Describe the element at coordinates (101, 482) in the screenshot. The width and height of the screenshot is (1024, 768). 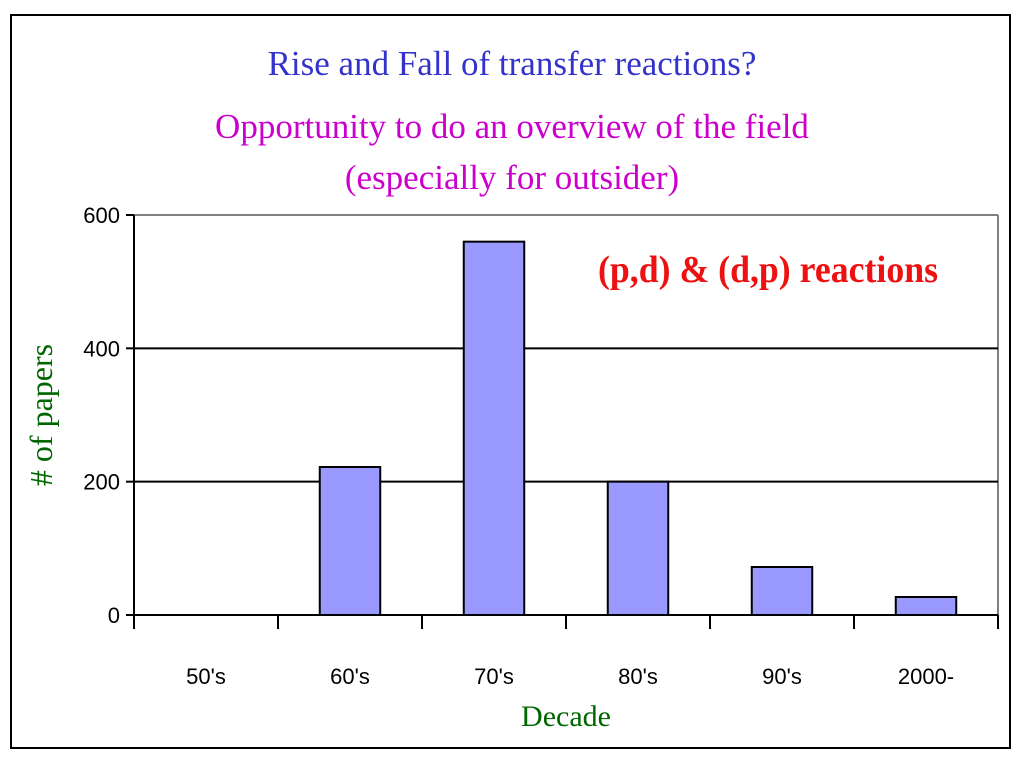
I see `y-tick-label: 200` at that location.